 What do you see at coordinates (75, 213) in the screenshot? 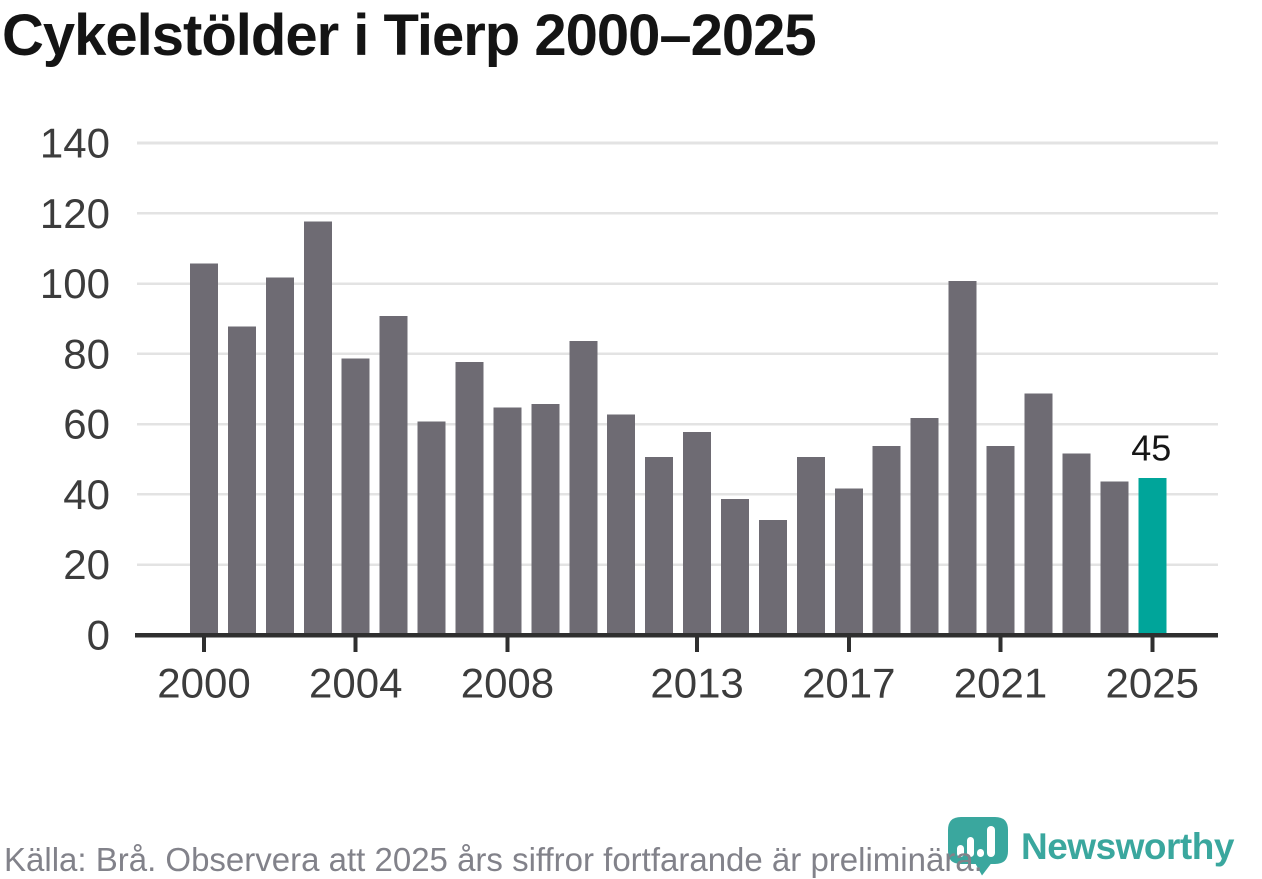
I see `y-axis-label-120: 120` at bounding box center [75, 213].